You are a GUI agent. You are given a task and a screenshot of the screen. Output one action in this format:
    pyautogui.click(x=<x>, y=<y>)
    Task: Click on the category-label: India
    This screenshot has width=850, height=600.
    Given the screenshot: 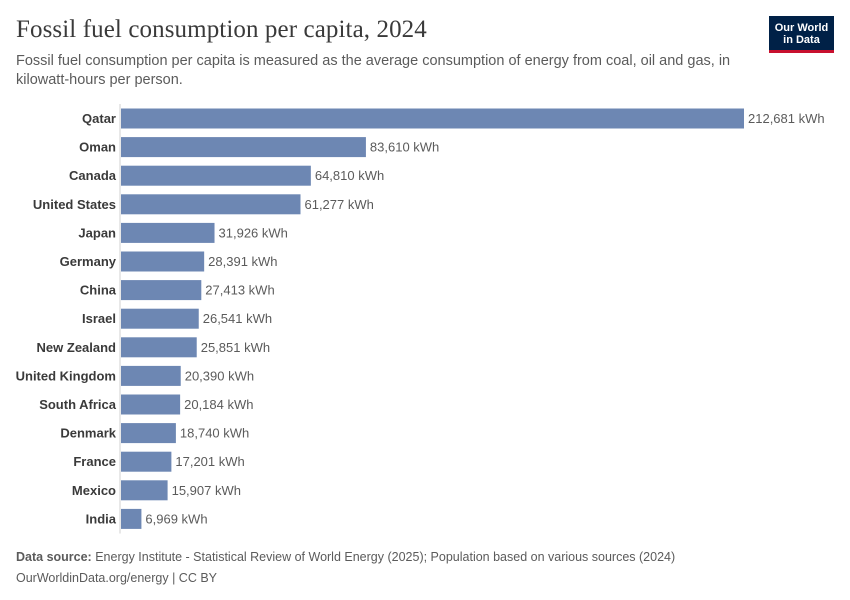 What is the action you would take?
    pyautogui.click(x=101, y=518)
    